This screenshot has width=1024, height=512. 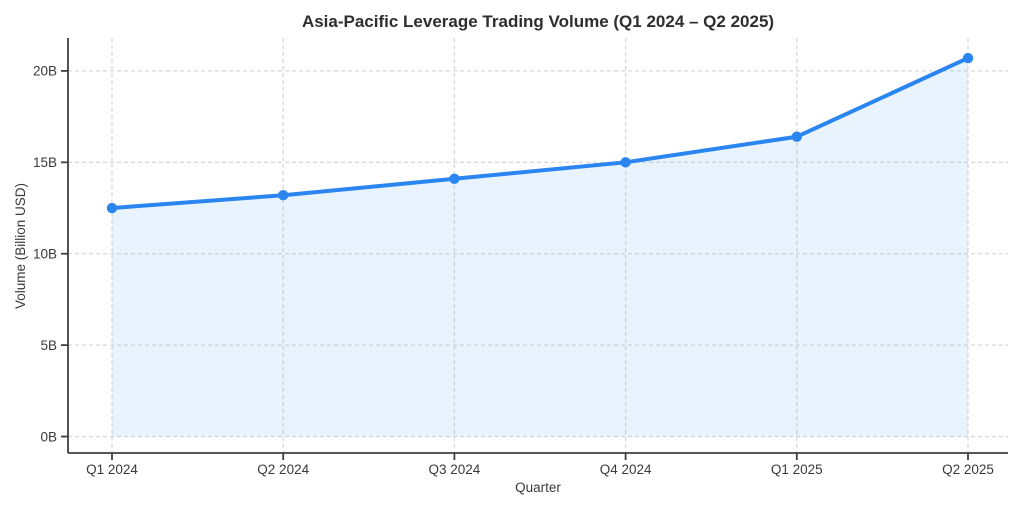 I want to click on y-tick-label: 10B, so click(x=45, y=254).